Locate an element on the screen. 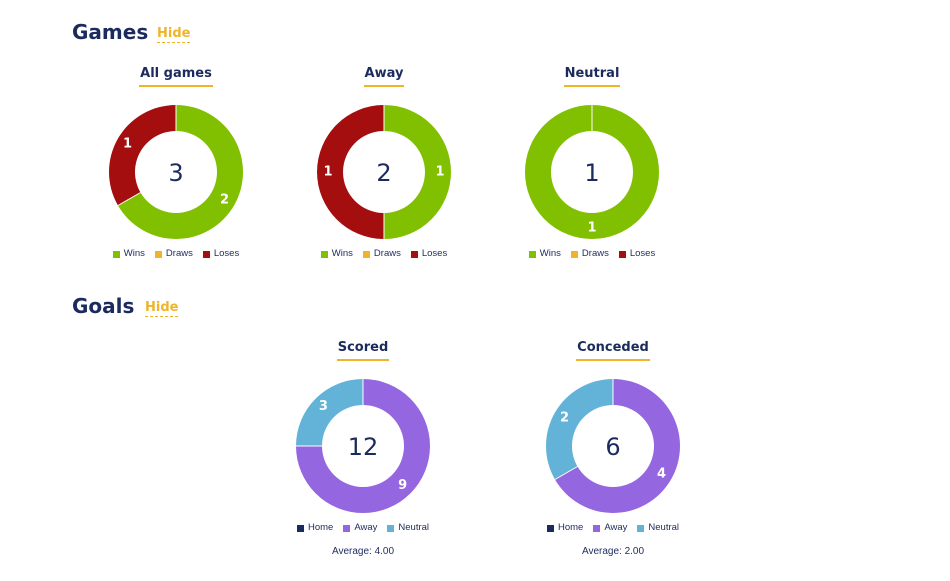 The width and height of the screenshot is (950, 581). average-label: Average: 4.00 is located at coordinates (363, 551).